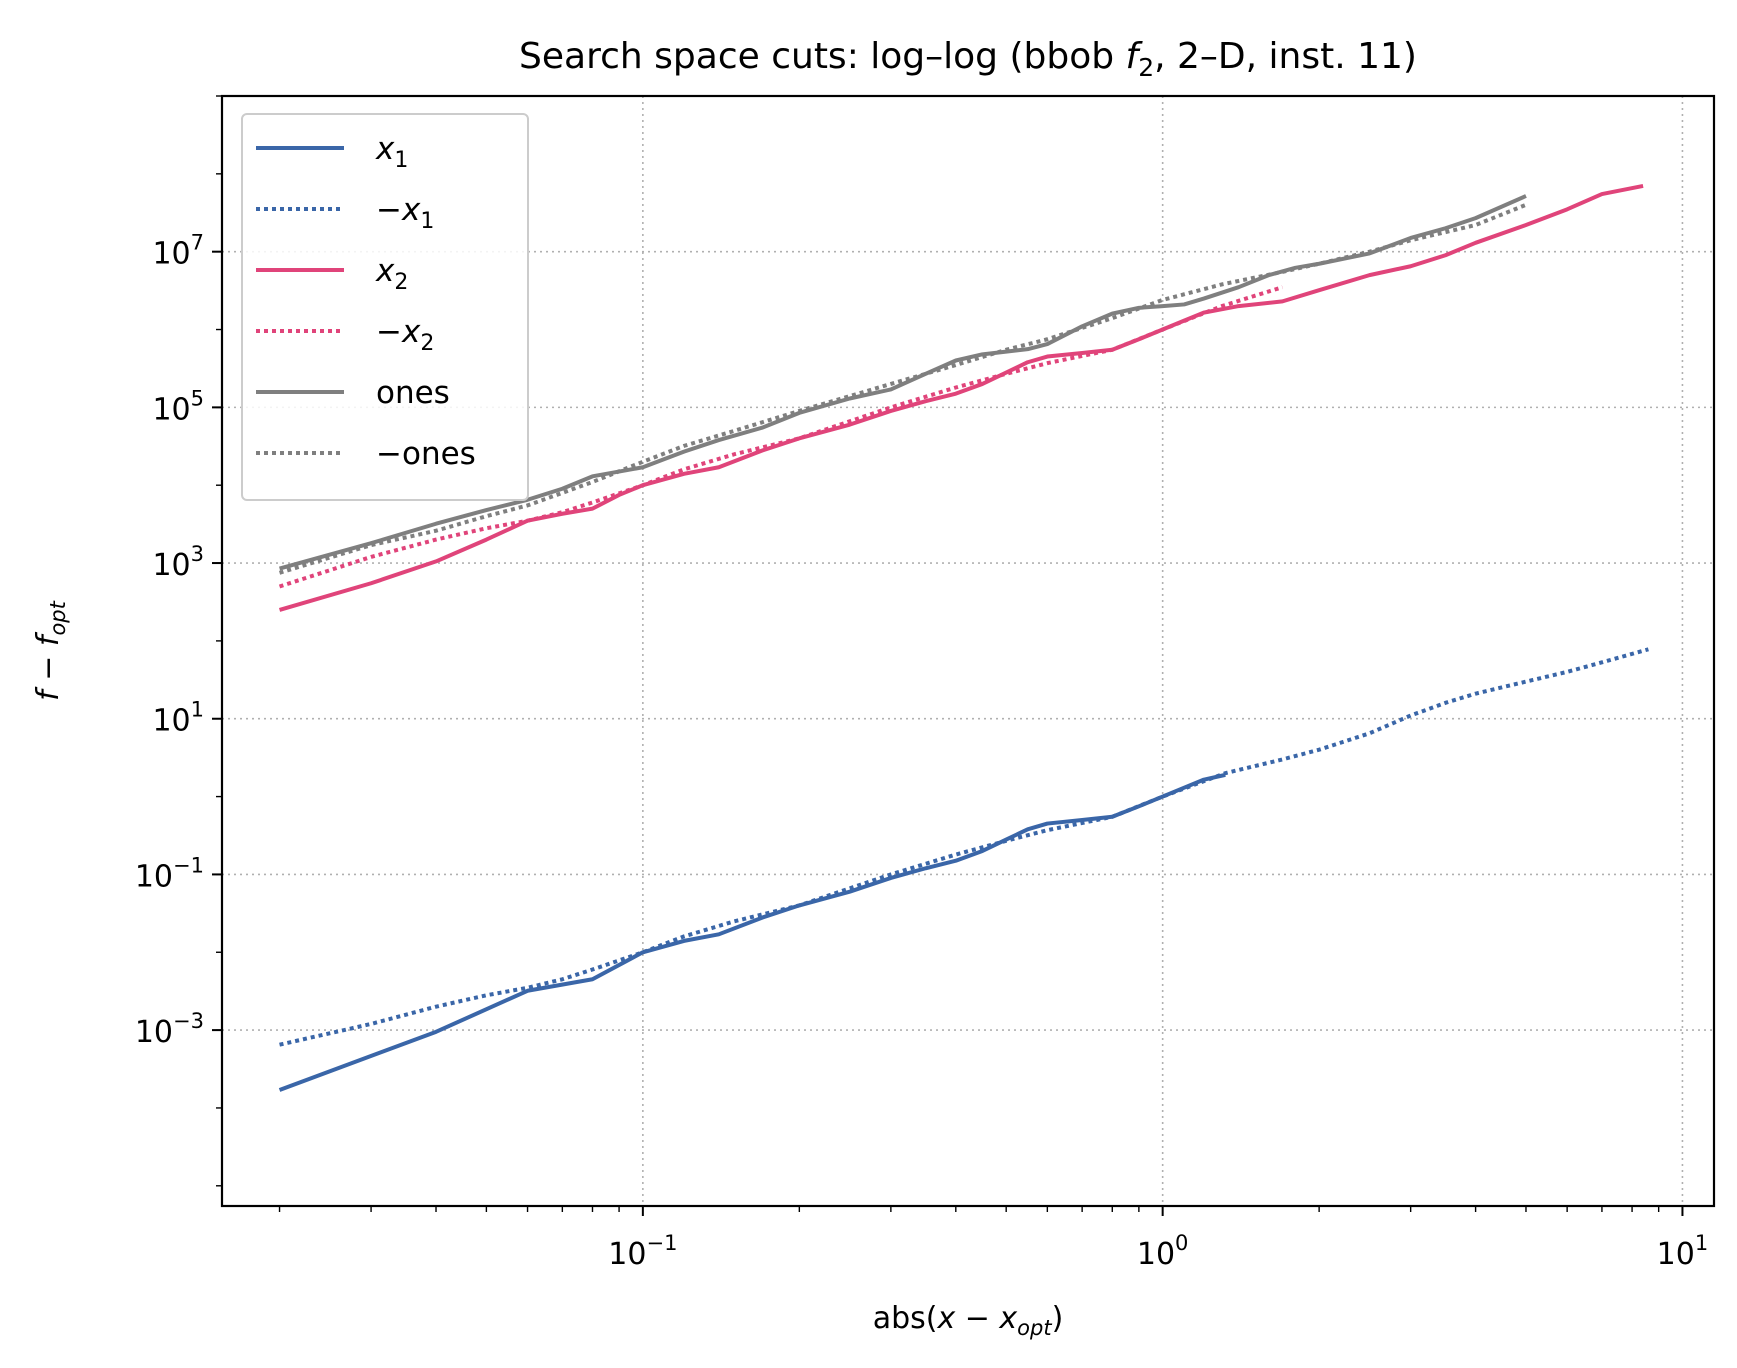  Describe the element at coordinates (993, 1239) in the screenshot. I see `x-axis: 10⁻¹ 10⁰ 10¹` at that location.